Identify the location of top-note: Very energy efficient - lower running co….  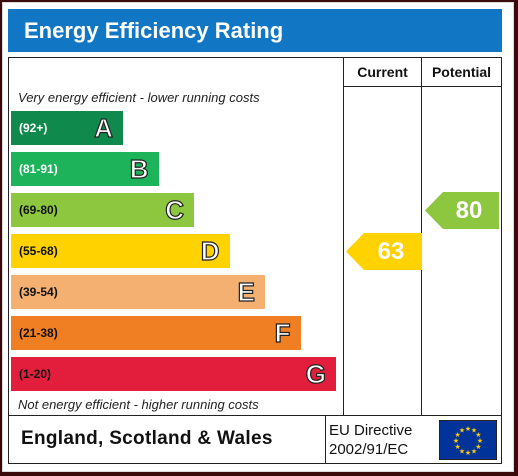
(139, 97).